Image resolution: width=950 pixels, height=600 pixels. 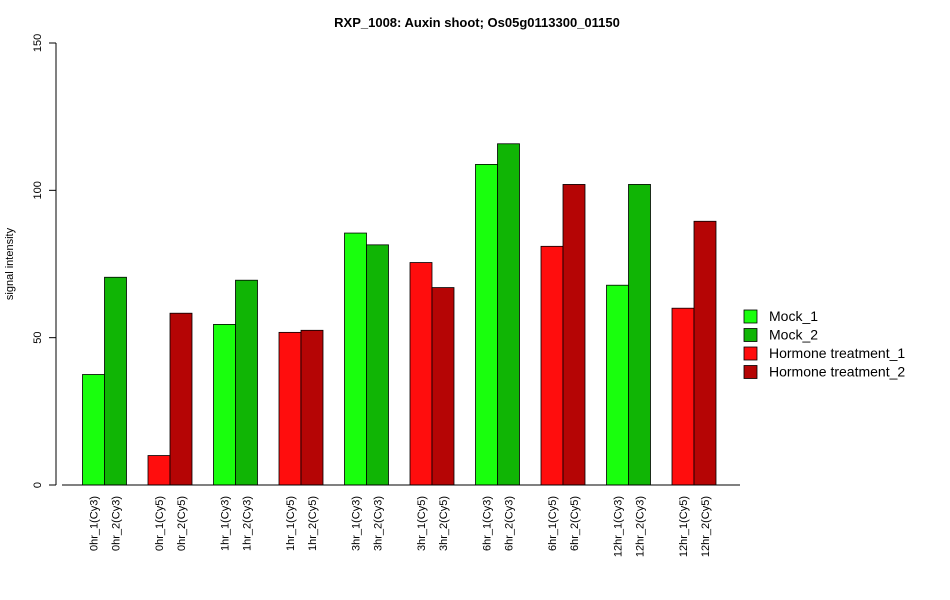 What do you see at coordinates (422, 523) in the screenshot?
I see `x-tick-label: 3hr_1(Cy5)` at bounding box center [422, 523].